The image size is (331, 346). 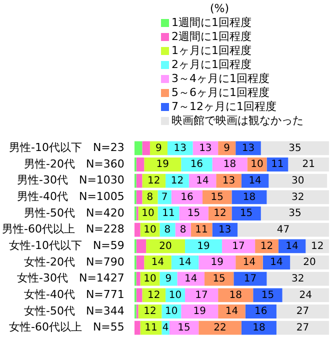 I want to click on legend-label: 2週間に1回程度, so click(x=212, y=37).